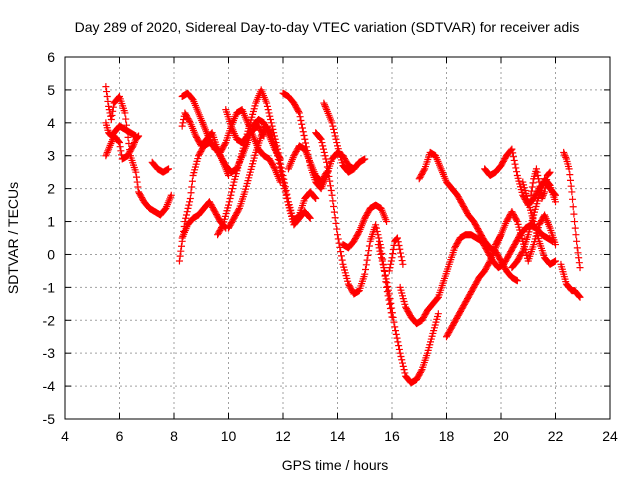 This screenshot has height=480, width=640. What do you see at coordinates (49, 287) in the screenshot?
I see `y-tick-label: -1` at bounding box center [49, 287].